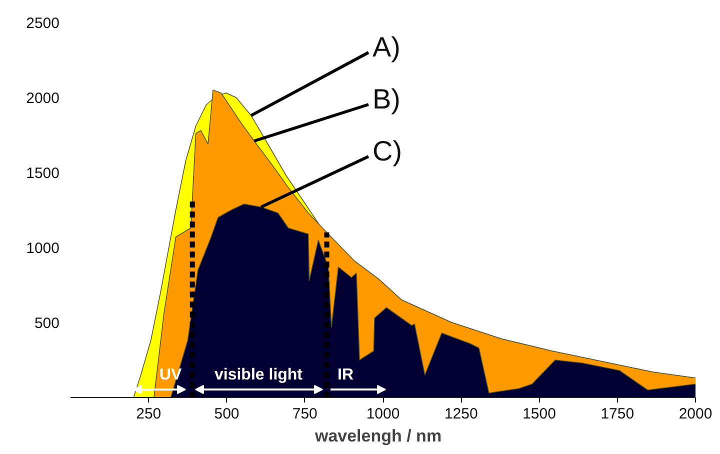 The image size is (720, 454). Describe the element at coordinates (305, 414) in the screenshot. I see `x-tick-label: 750` at that location.